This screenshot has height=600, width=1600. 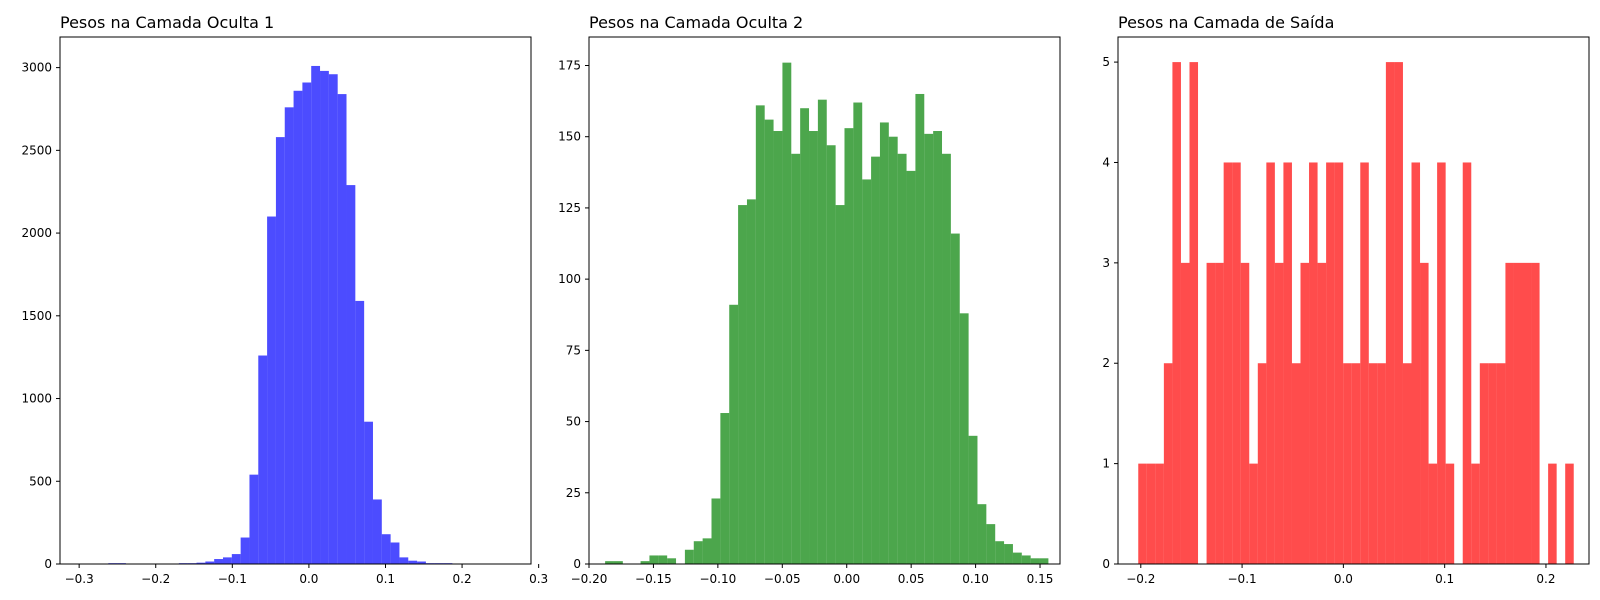 I want to click on y-tick-label: 1000, so click(x=36, y=399).